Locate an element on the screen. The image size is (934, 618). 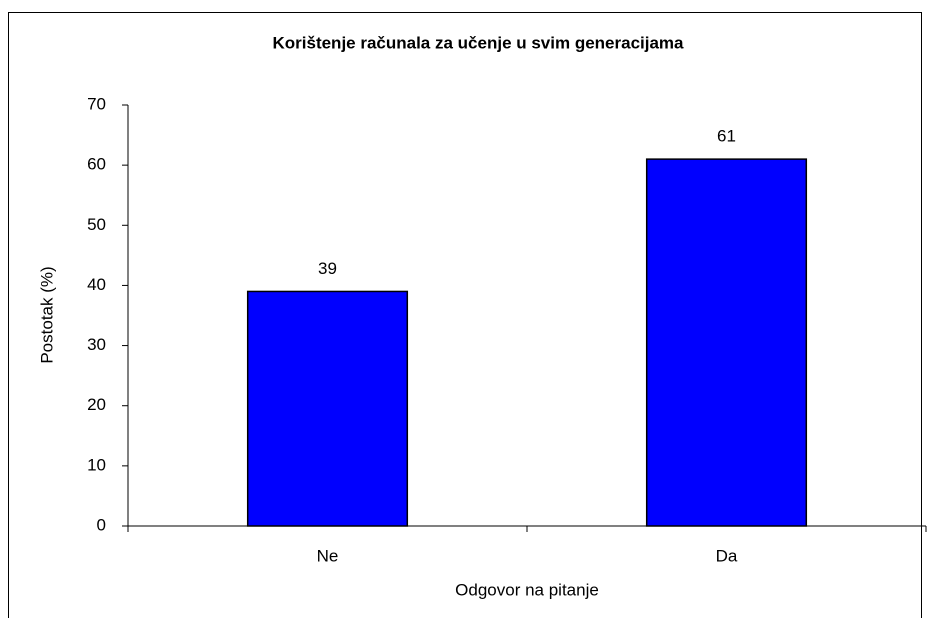
y-axis-label: Postotak (%) is located at coordinates (46, 314).